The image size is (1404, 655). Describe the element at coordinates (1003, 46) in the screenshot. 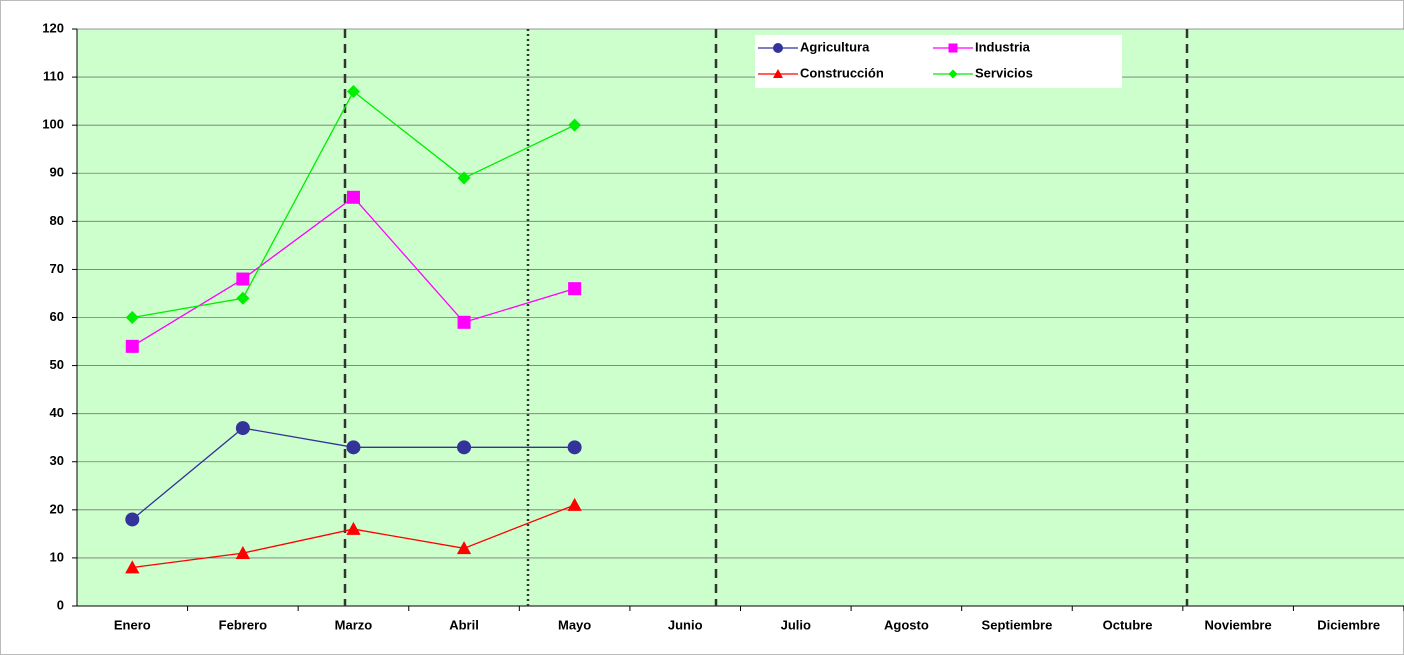

I see `legend-label: Industria` at that location.